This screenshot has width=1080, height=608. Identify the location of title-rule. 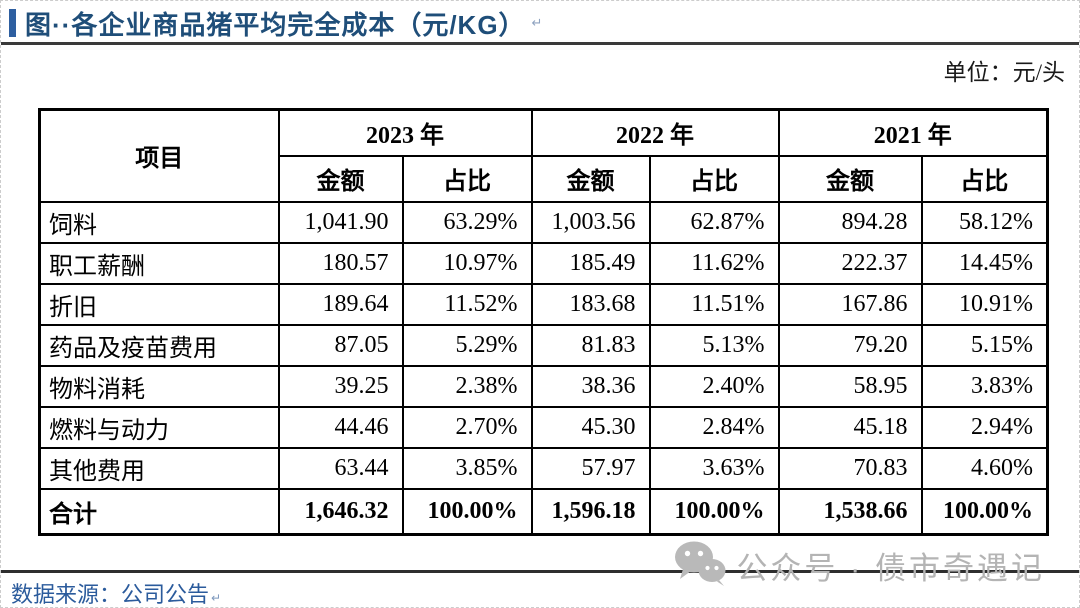
(540, 43).